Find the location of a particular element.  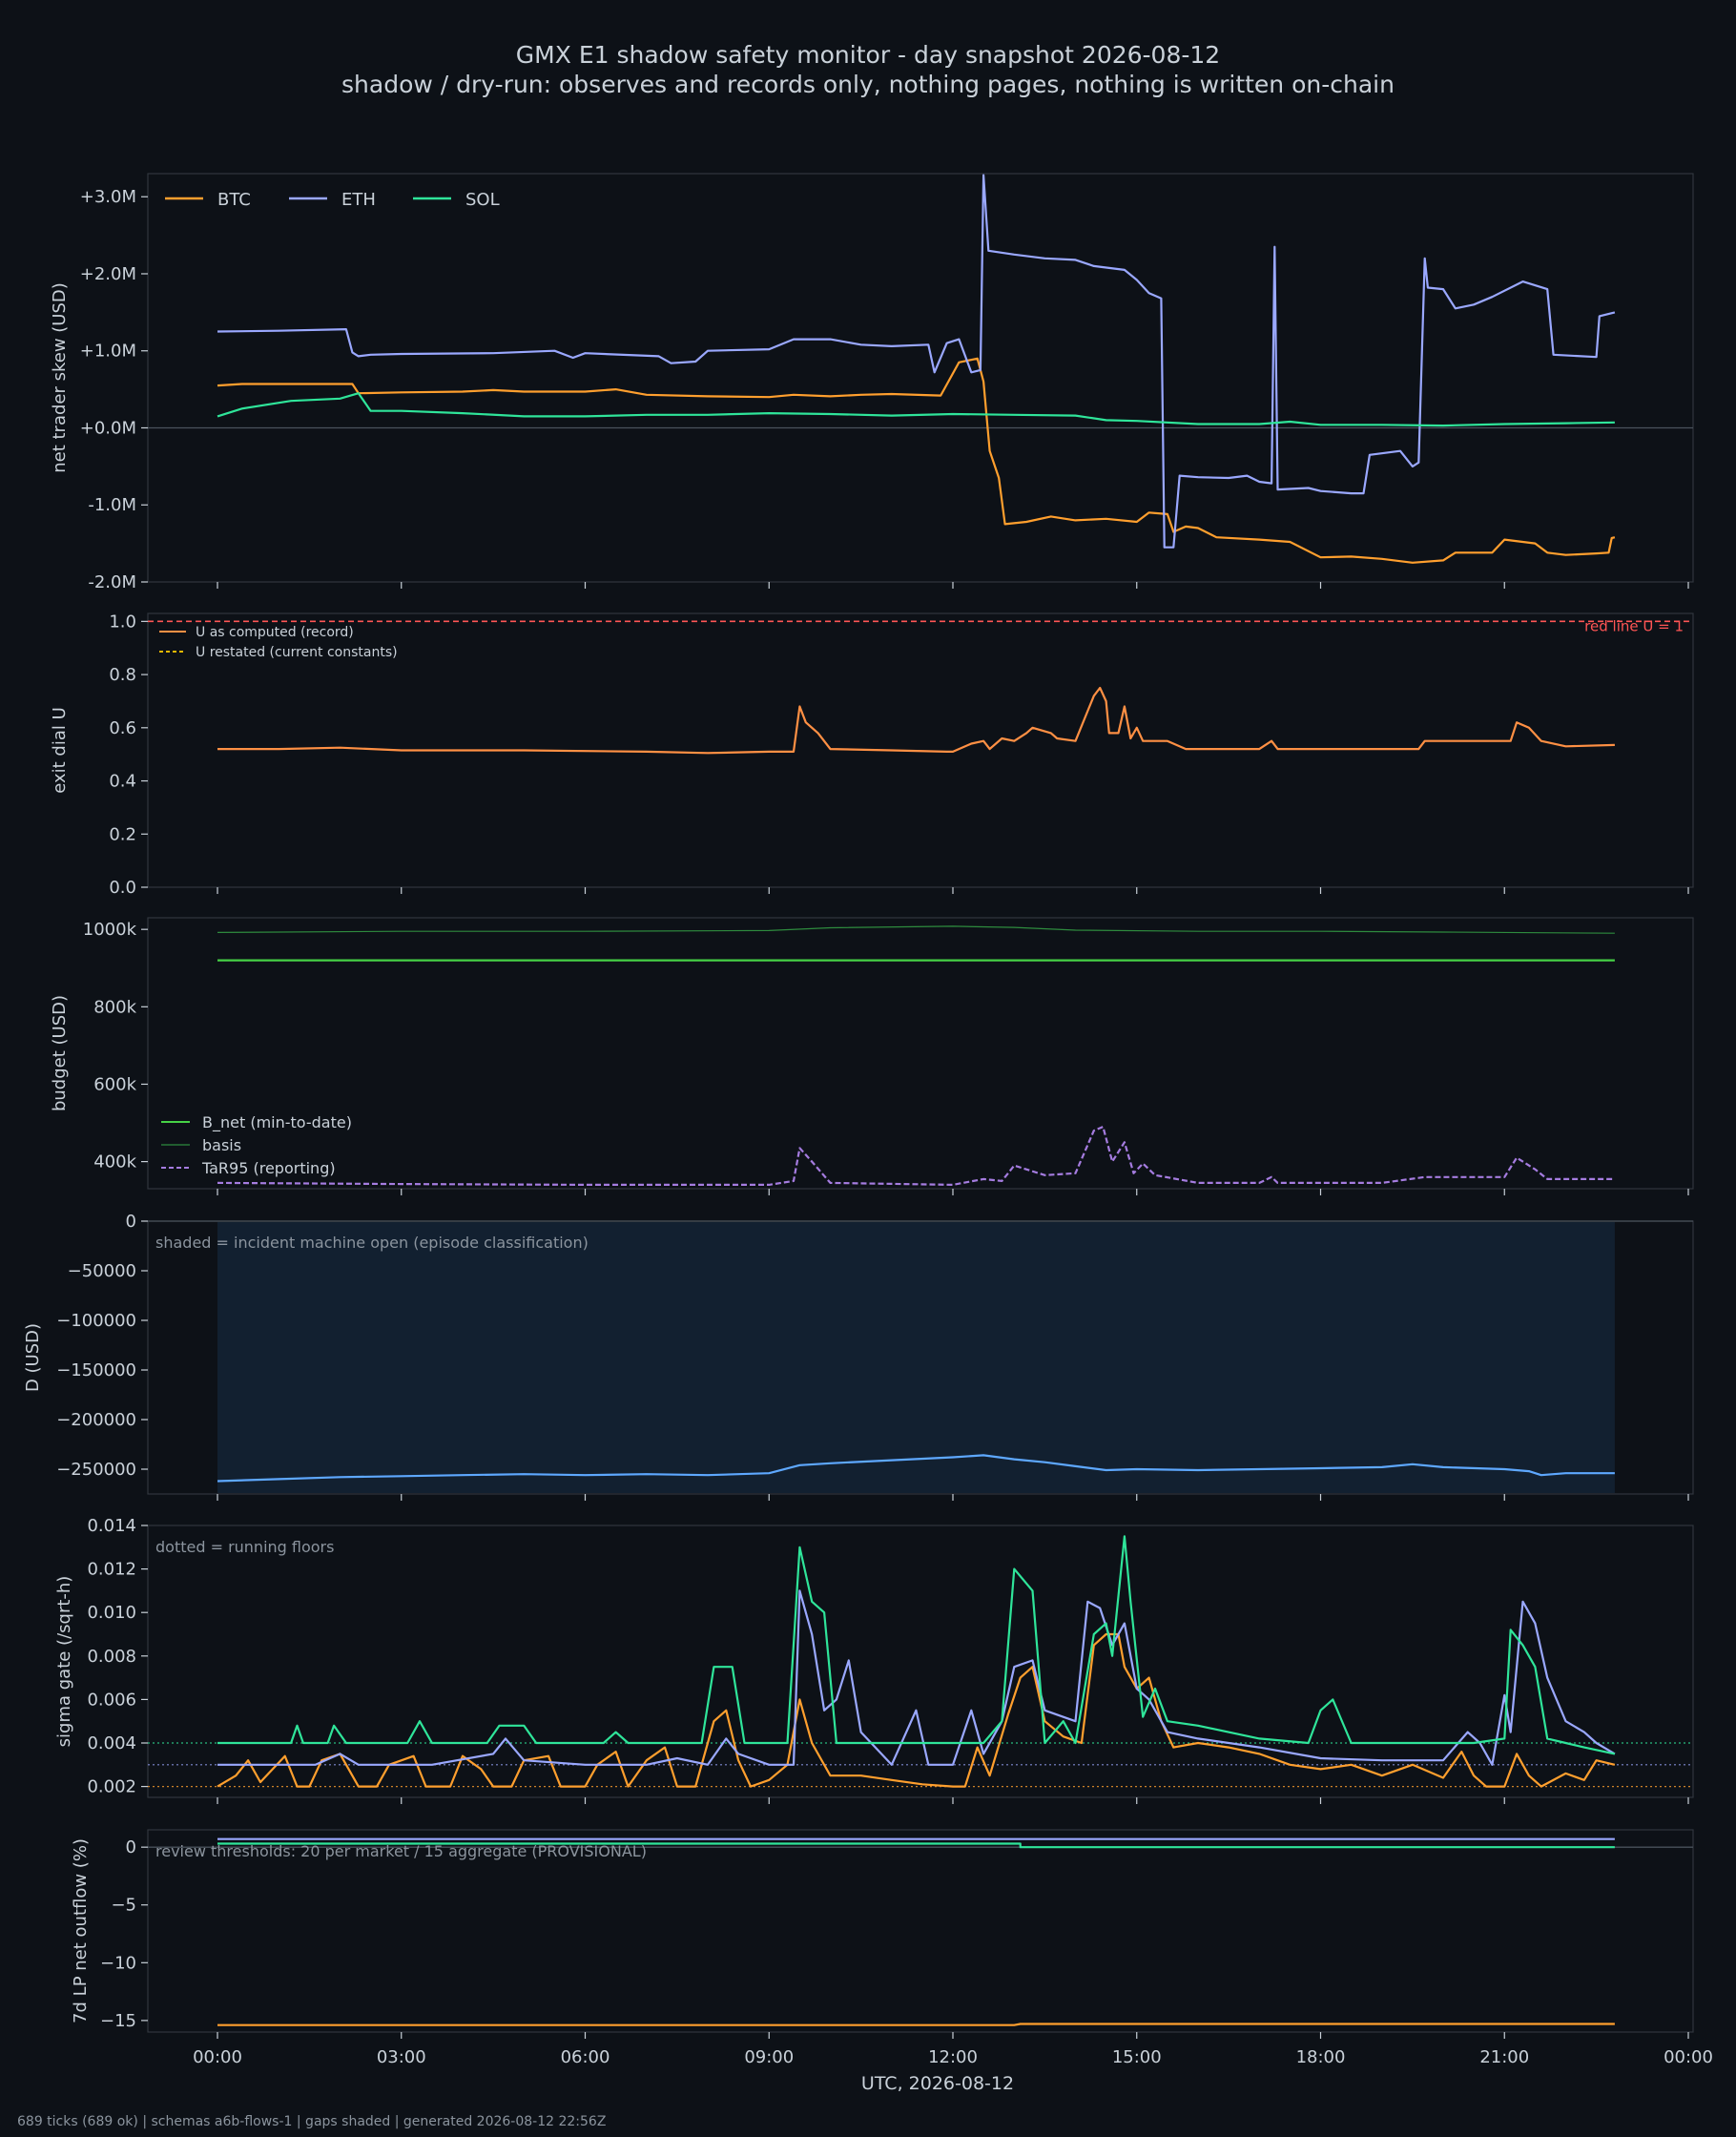

y-tick-label: +0.0M is located at coordinates (108, 428).